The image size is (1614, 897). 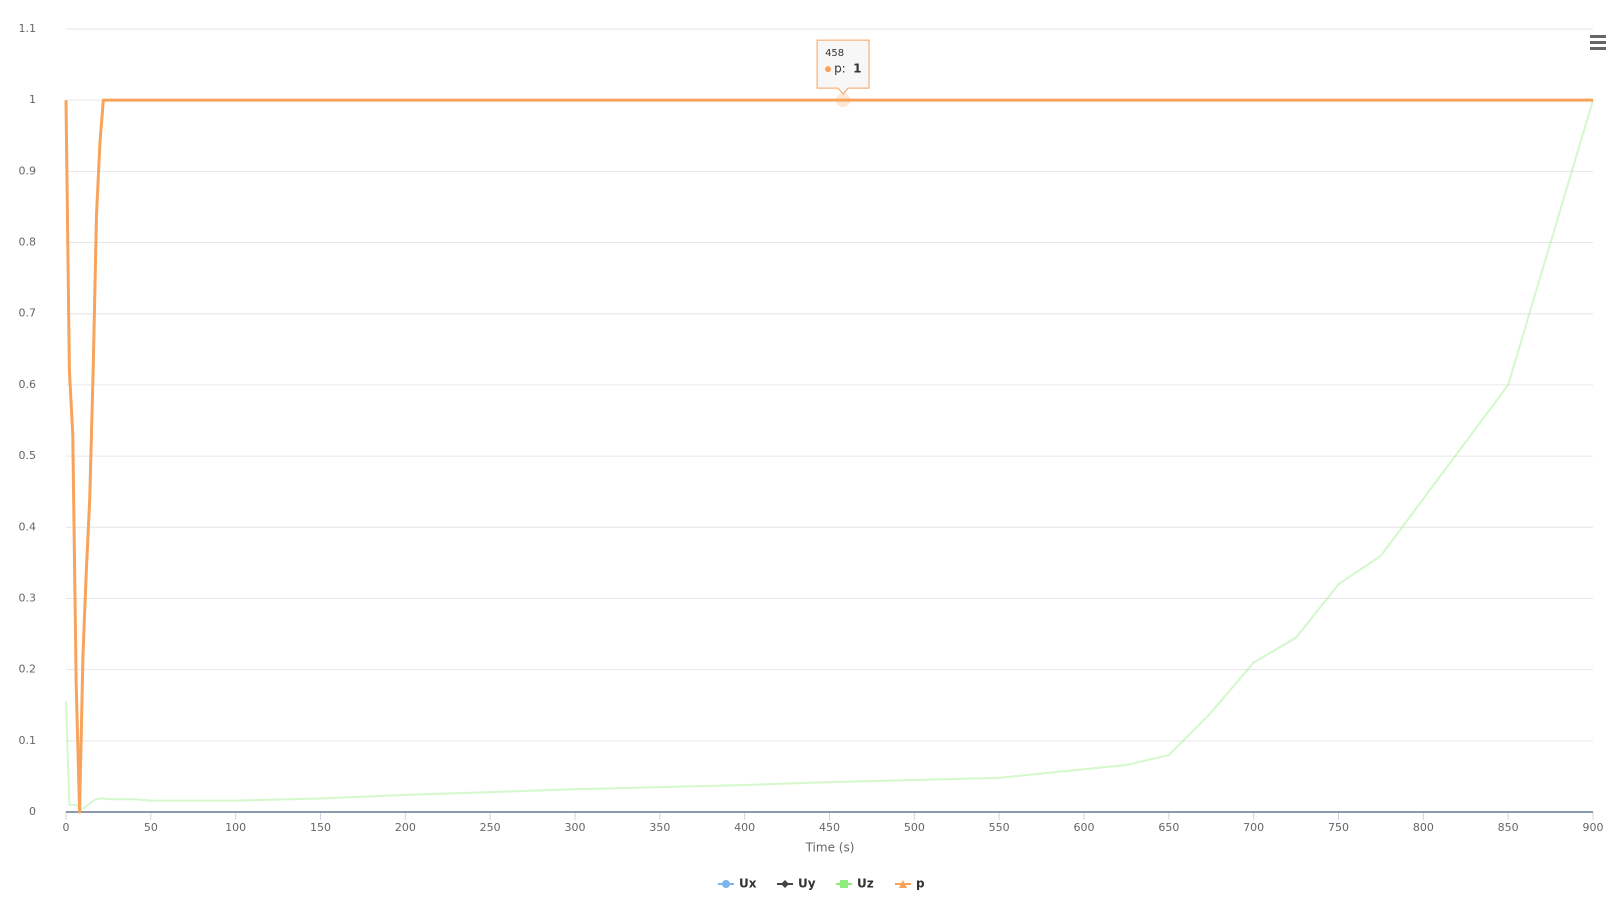 I want to click on tooltip-dot, so click(x=828, y=69).